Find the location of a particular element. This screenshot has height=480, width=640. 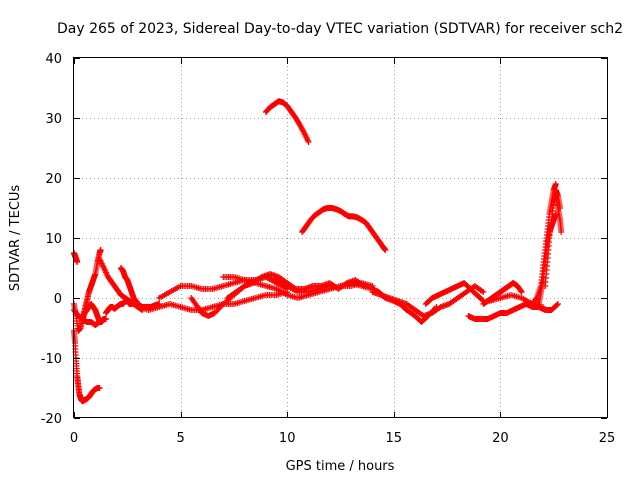

y-tick-label: 40 is located at coordinates (53, 59).